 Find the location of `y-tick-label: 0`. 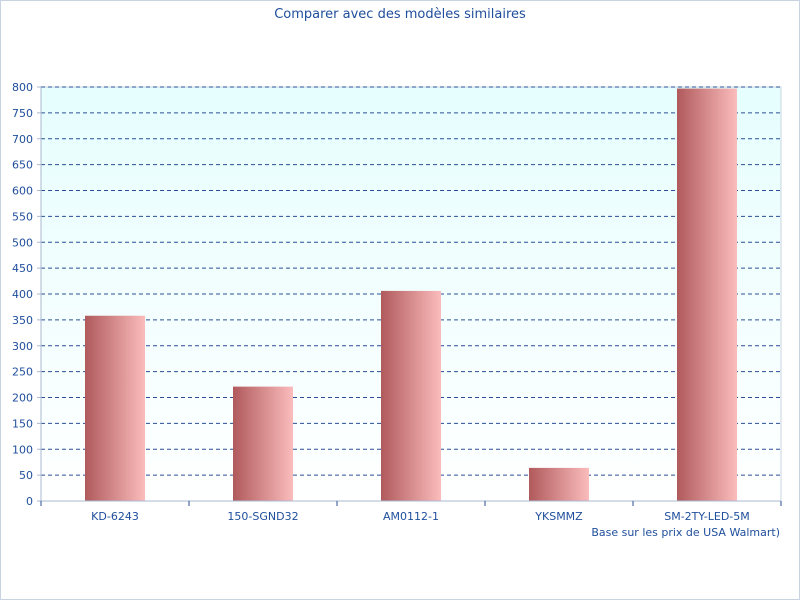

y-tick-label: 0 is located at coordinates (29, 501).